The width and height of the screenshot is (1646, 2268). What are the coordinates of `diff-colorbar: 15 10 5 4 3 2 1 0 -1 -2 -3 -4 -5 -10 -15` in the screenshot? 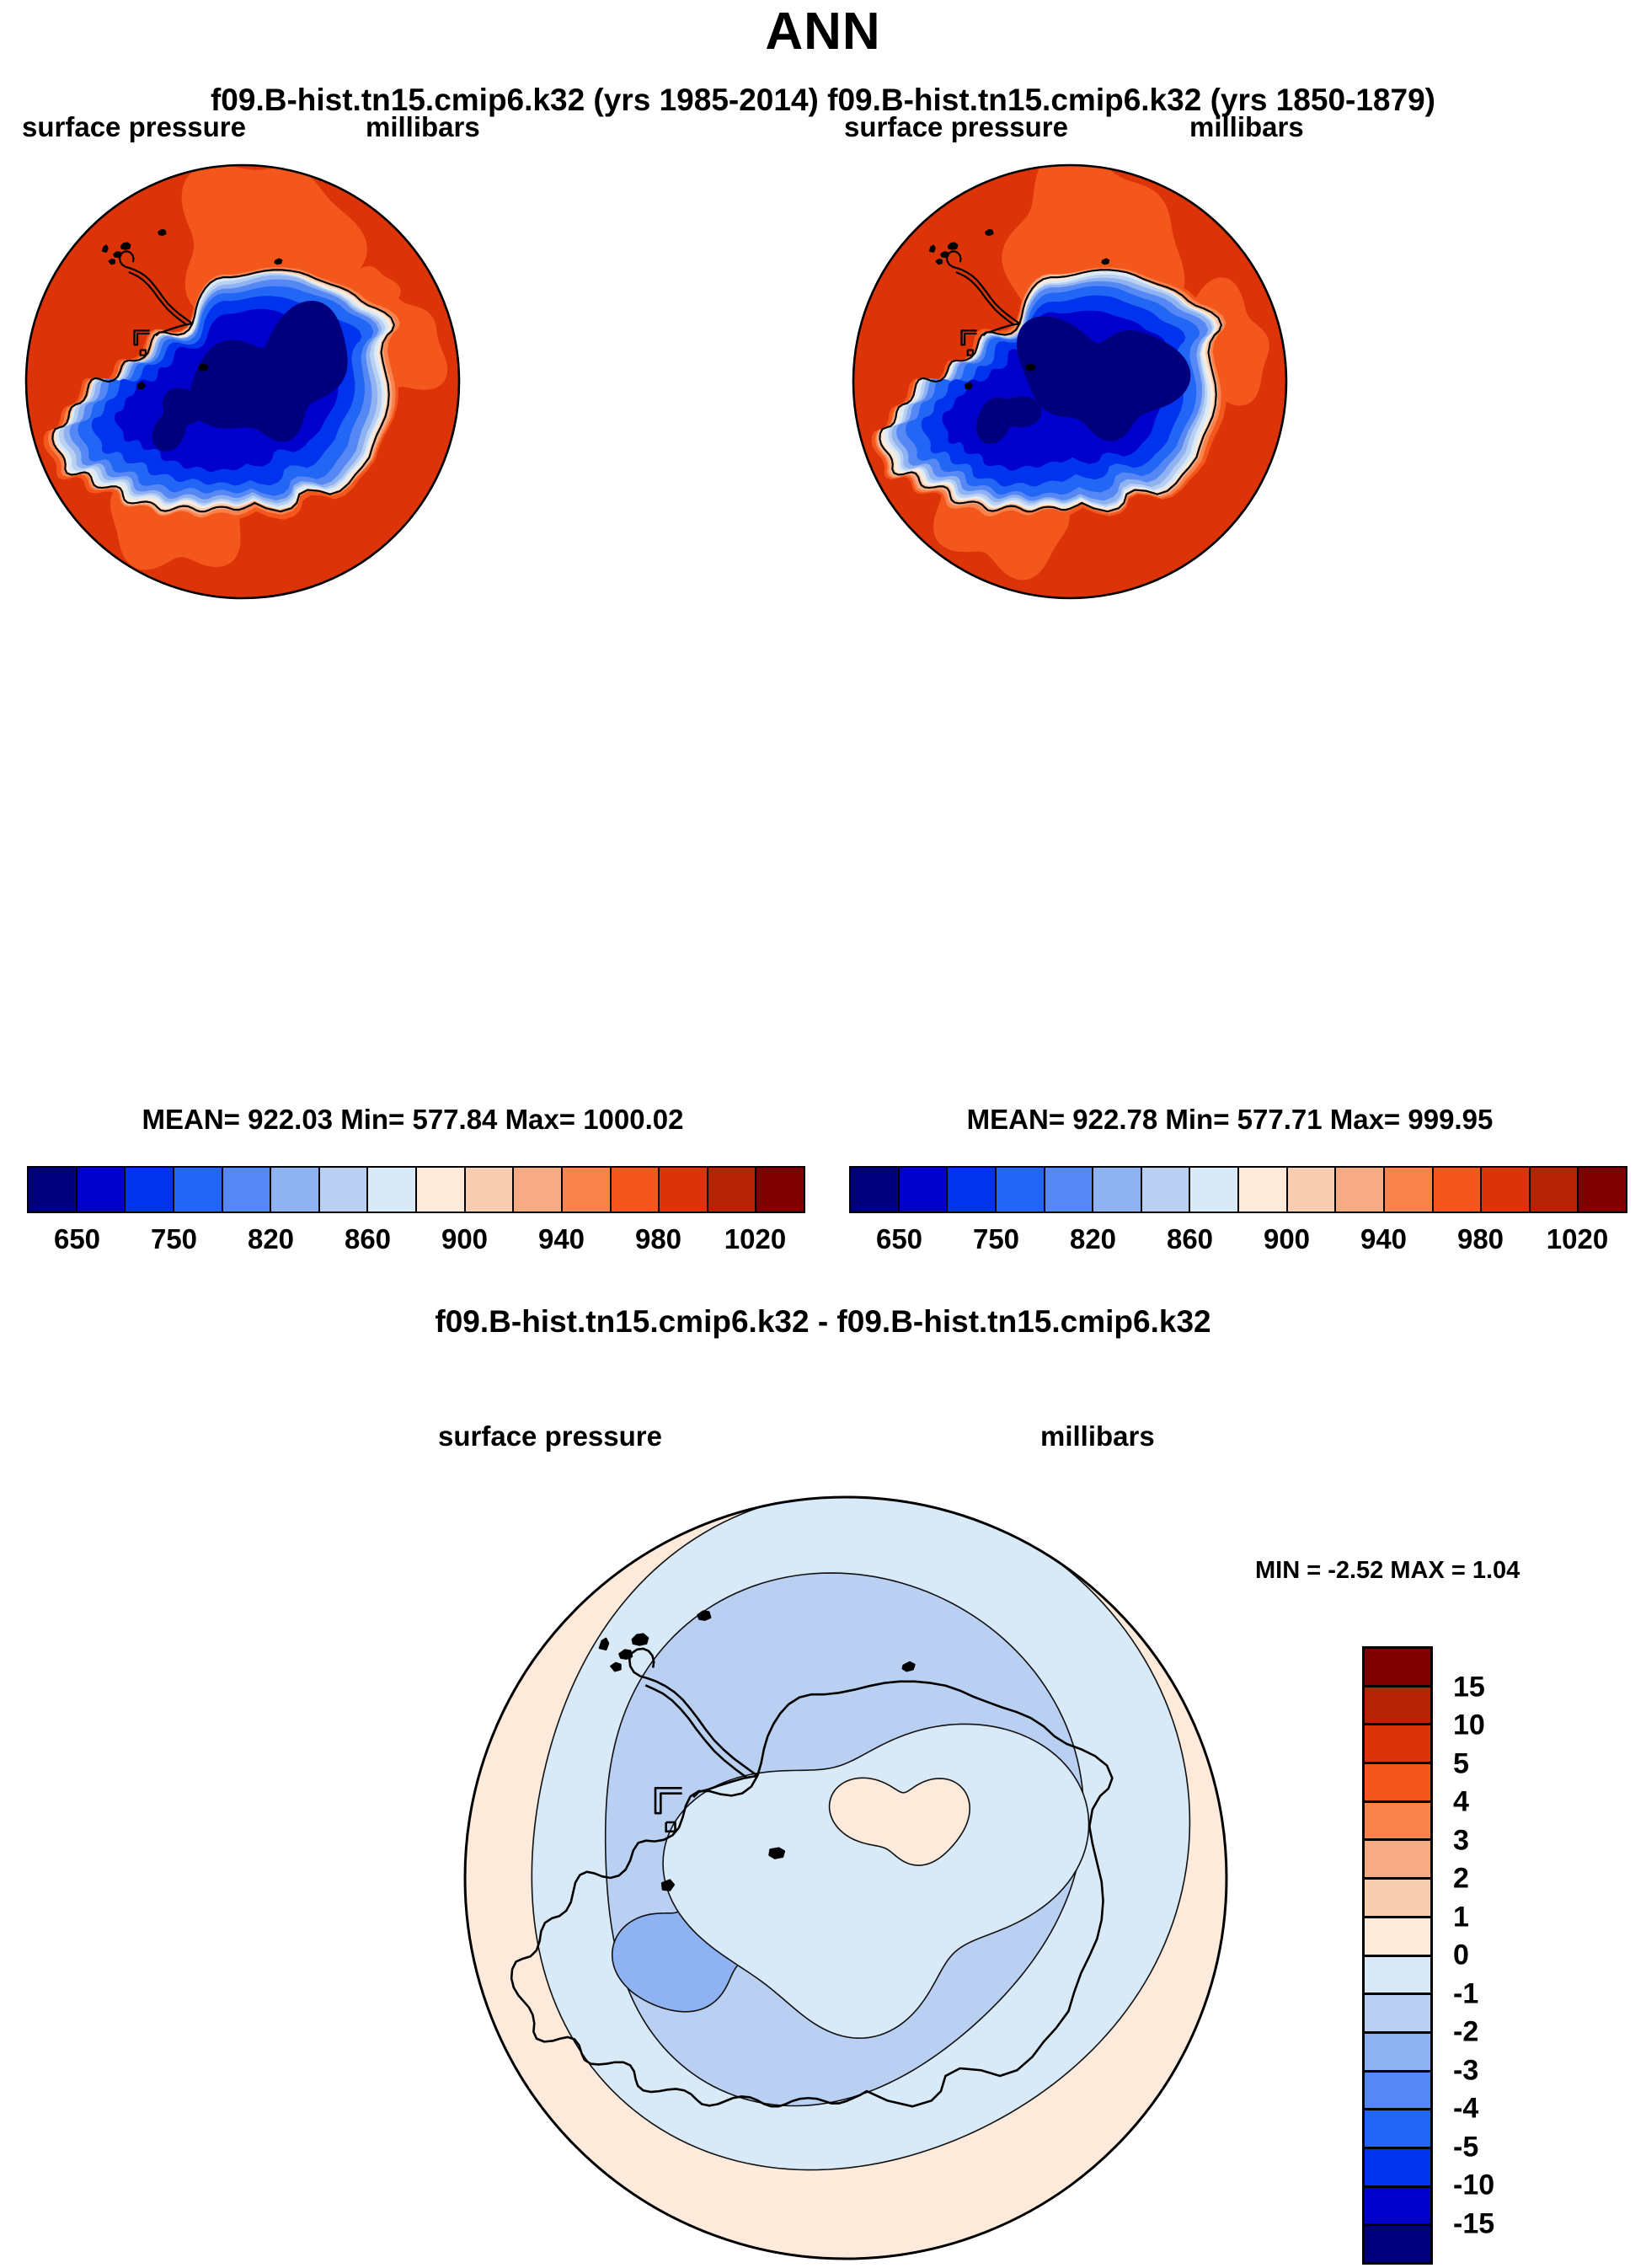 It's located at (1462, 1955).